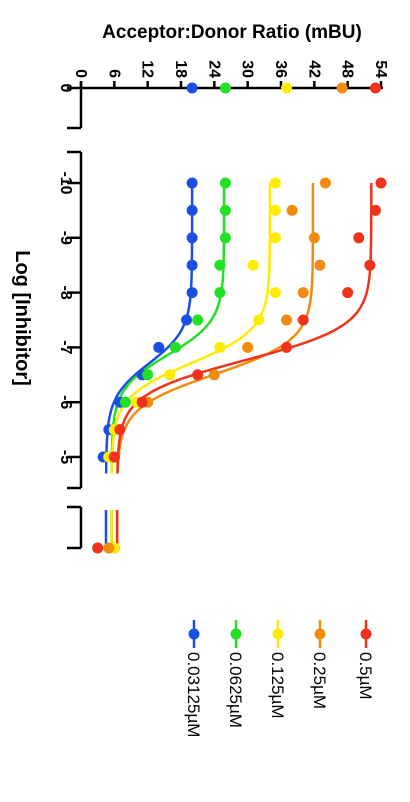 The image size is (410, 802). What do you see at coordinates (235, 690) in the screenshot?
I see `legend-label: 0.0625µM` at bounding box center [235, 690].